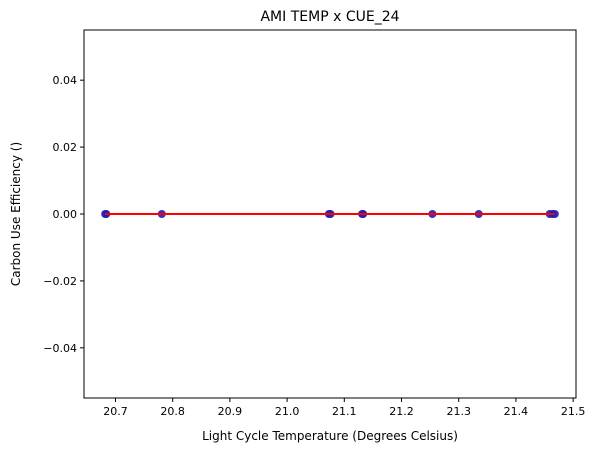 Image resolution: width=598 pixels, height=453 pixels. Describe the element at coordinates (573, 411) in the screenshot. I see `x-tick-label: 21.5` at that location.